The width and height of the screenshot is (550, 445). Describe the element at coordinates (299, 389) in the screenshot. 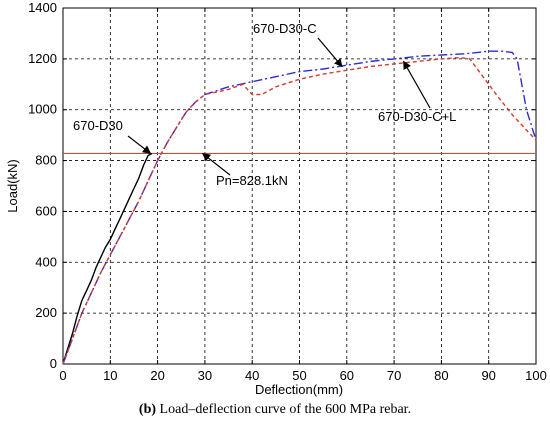

I see `x-axis-label: Deflection(mm)` at that location.